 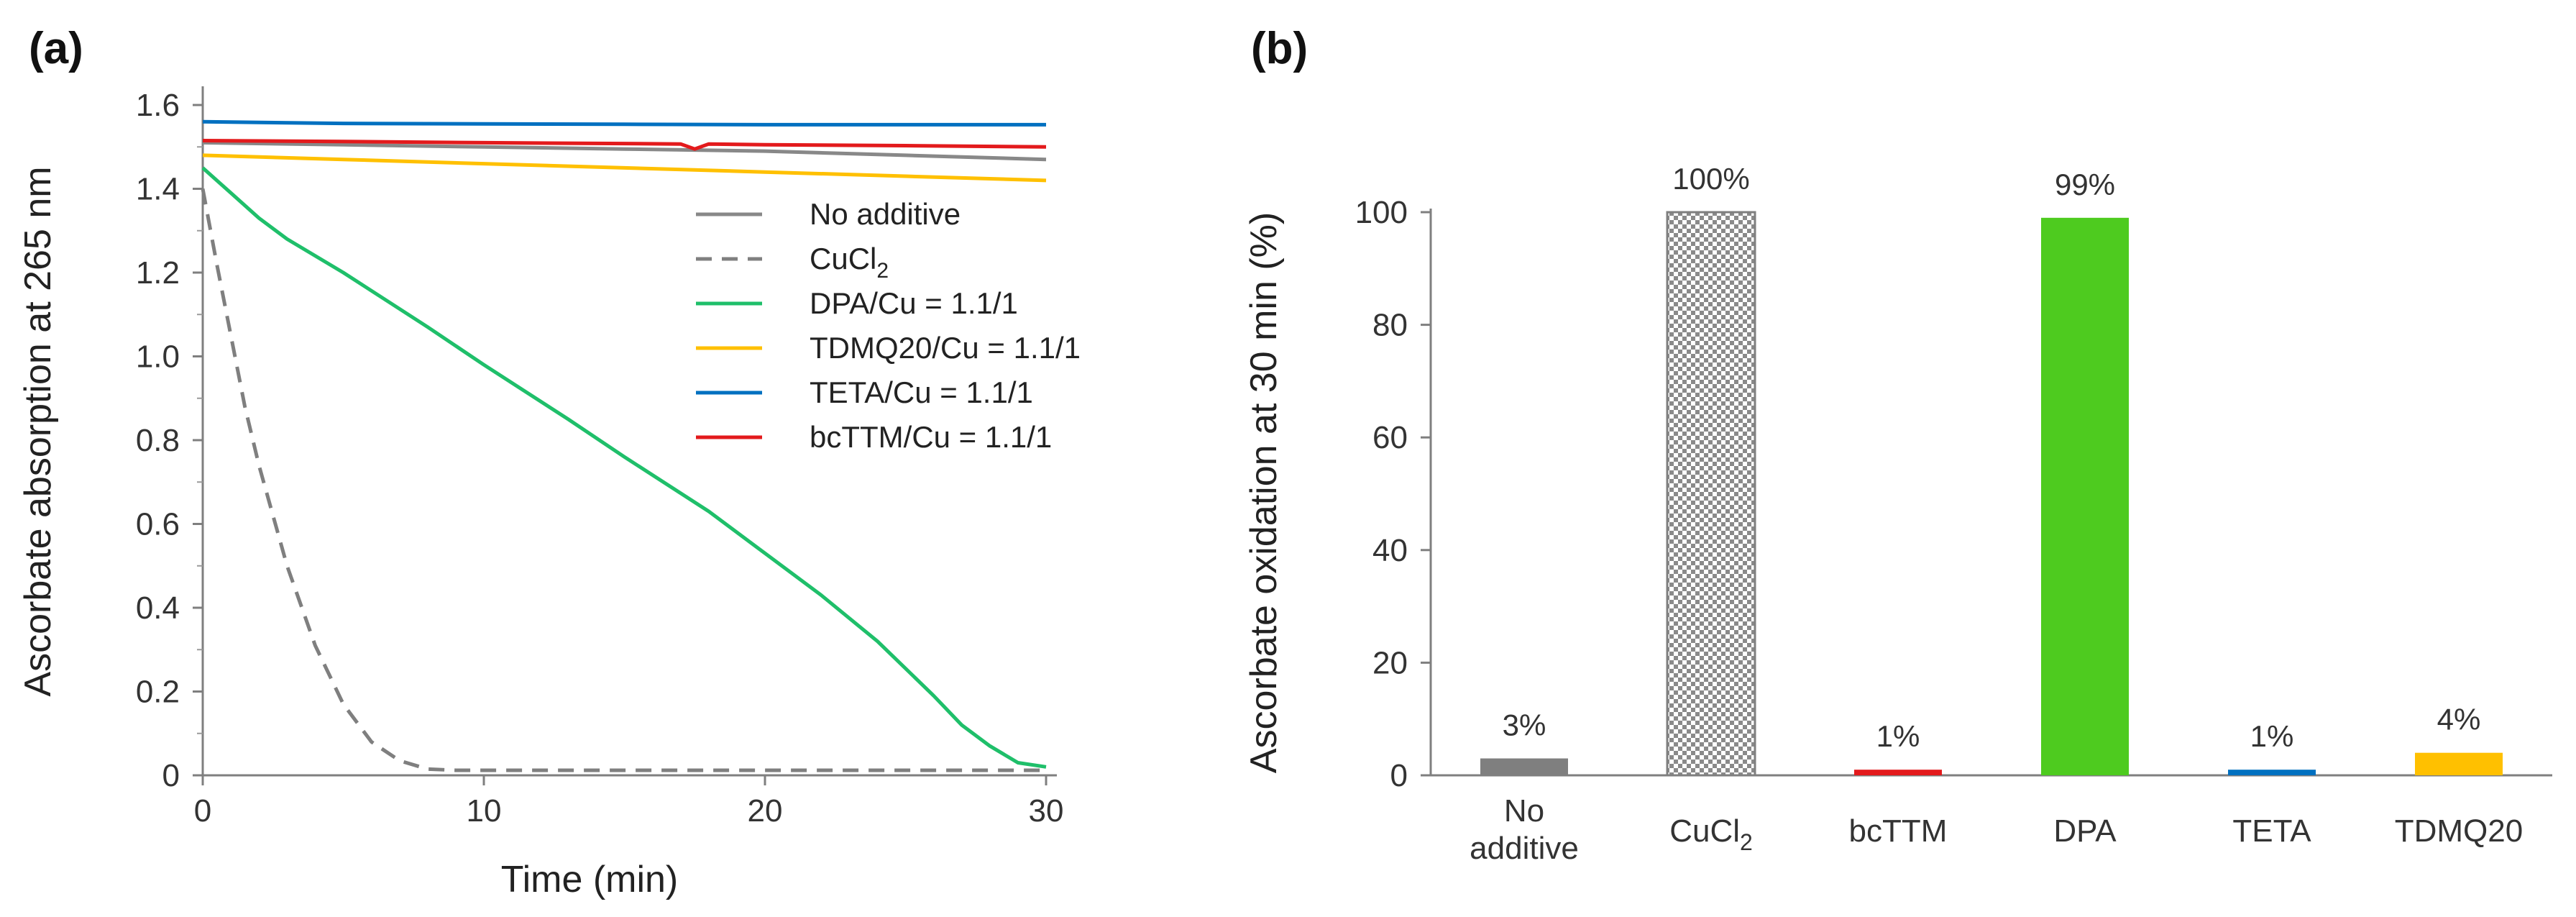 I want to click on y-axis-title: Ascorbate oxidation at 30 min (%), so click(x=1264, y=492).